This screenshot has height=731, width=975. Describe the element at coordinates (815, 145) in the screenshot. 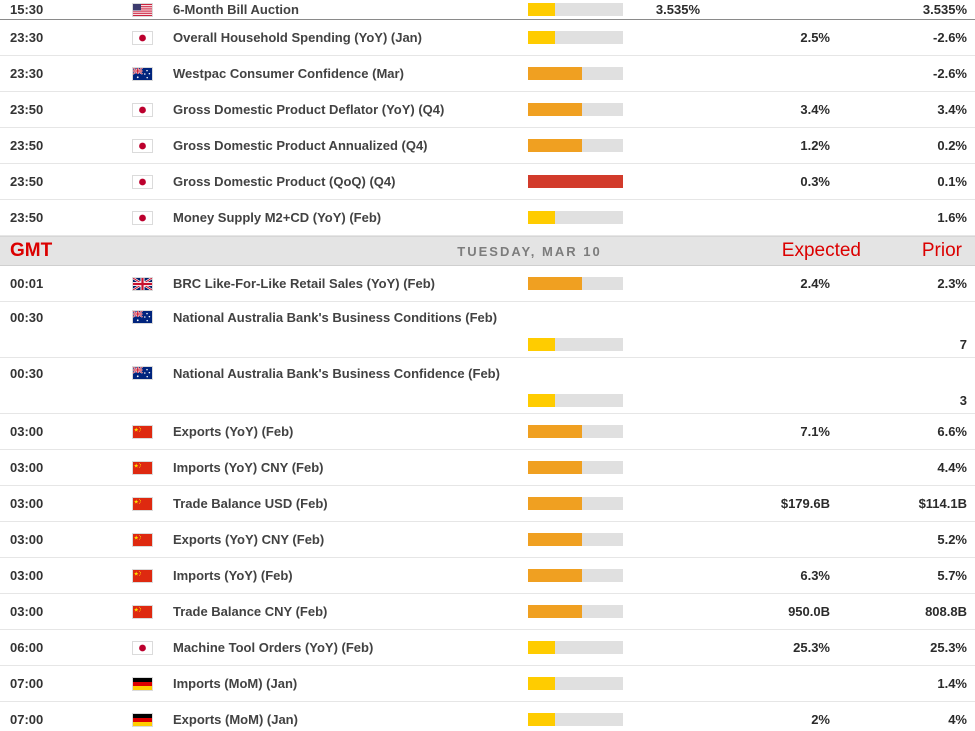

I see `expected-value: 1.2%` at that location.